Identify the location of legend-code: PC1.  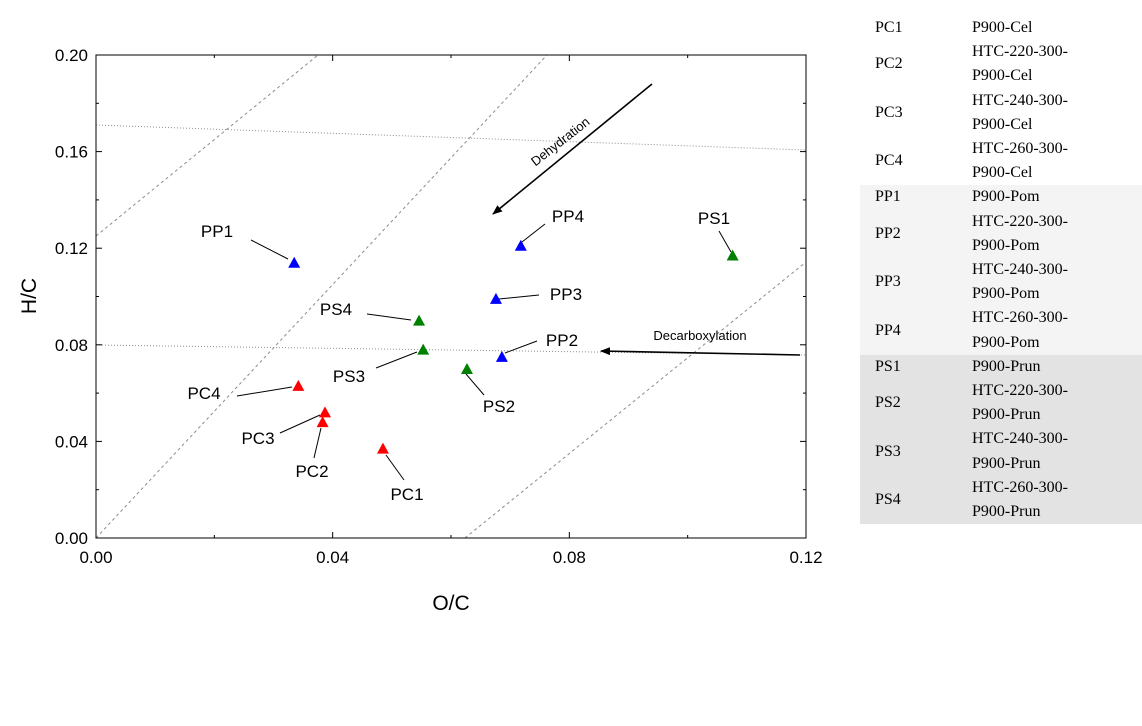
(889, 27).